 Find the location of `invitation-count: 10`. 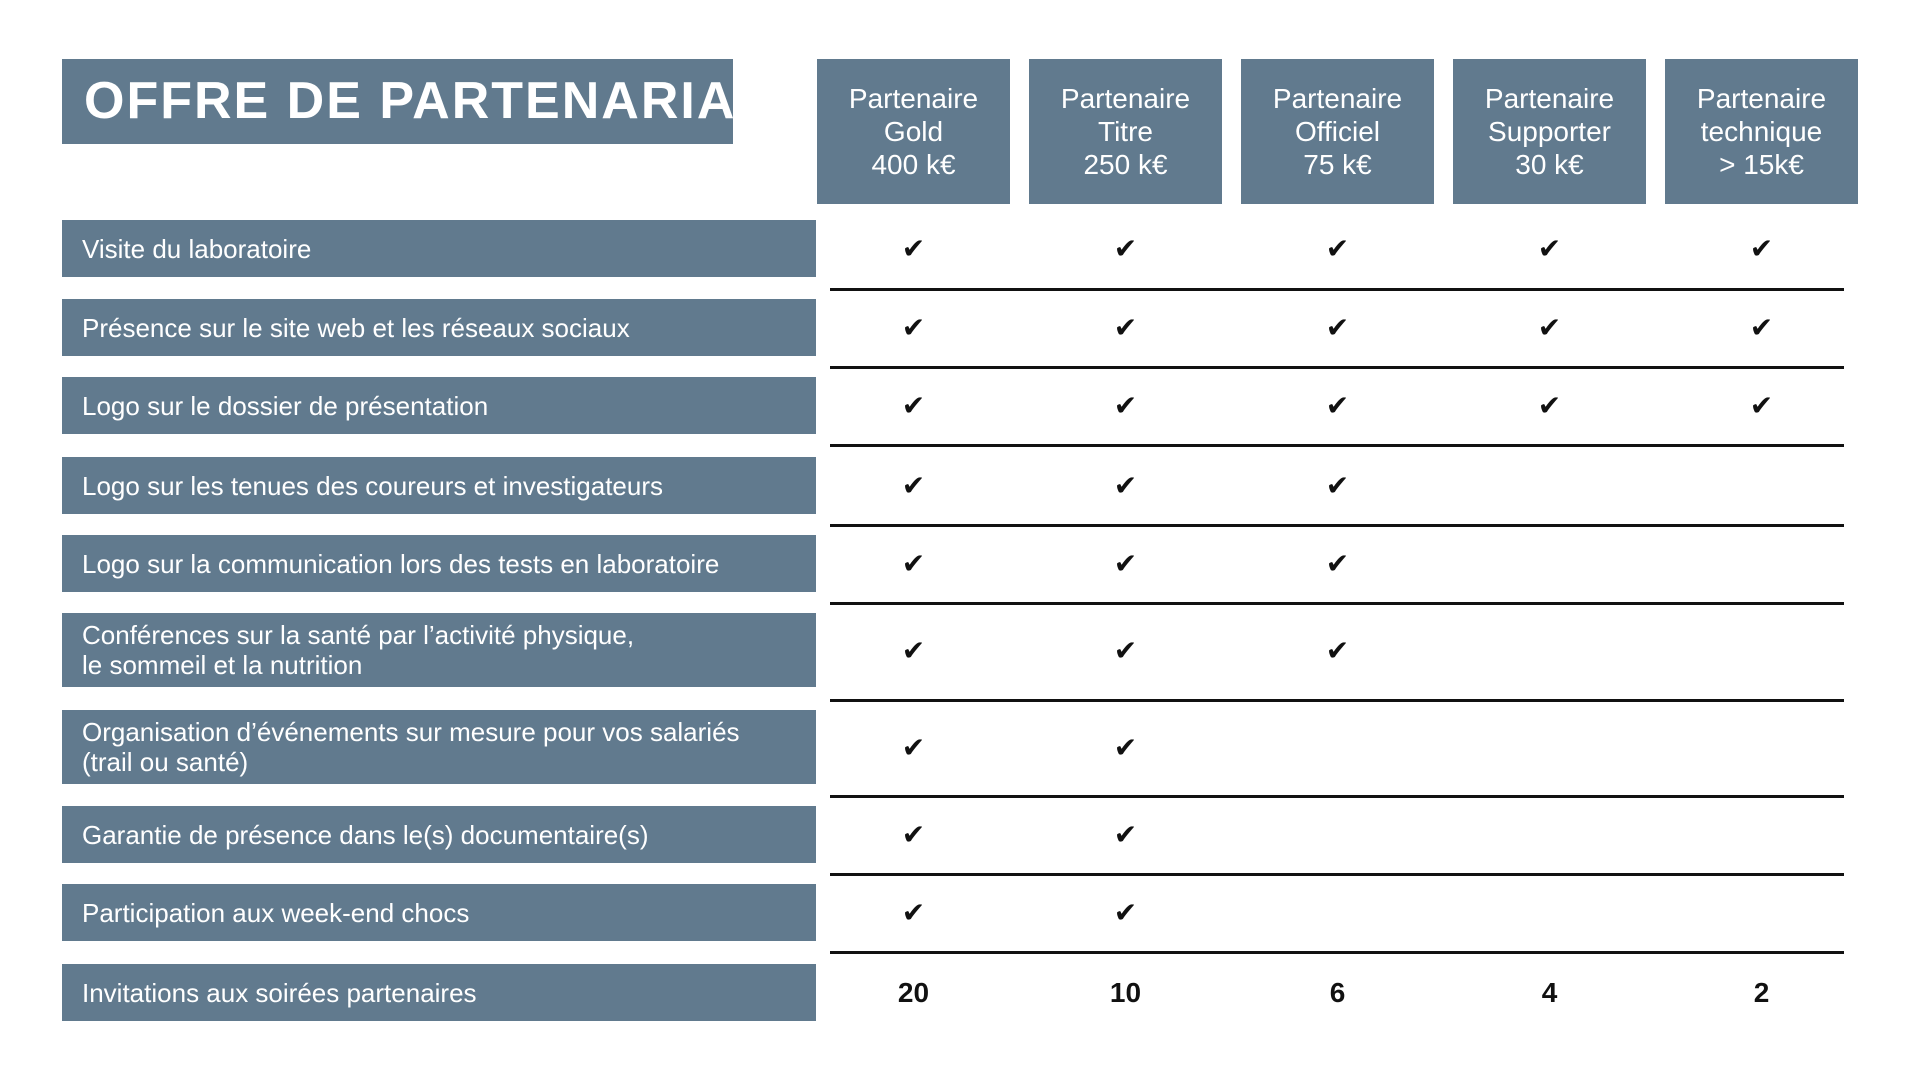

invitation-count: 10 is located at coordinates (1125, 992).